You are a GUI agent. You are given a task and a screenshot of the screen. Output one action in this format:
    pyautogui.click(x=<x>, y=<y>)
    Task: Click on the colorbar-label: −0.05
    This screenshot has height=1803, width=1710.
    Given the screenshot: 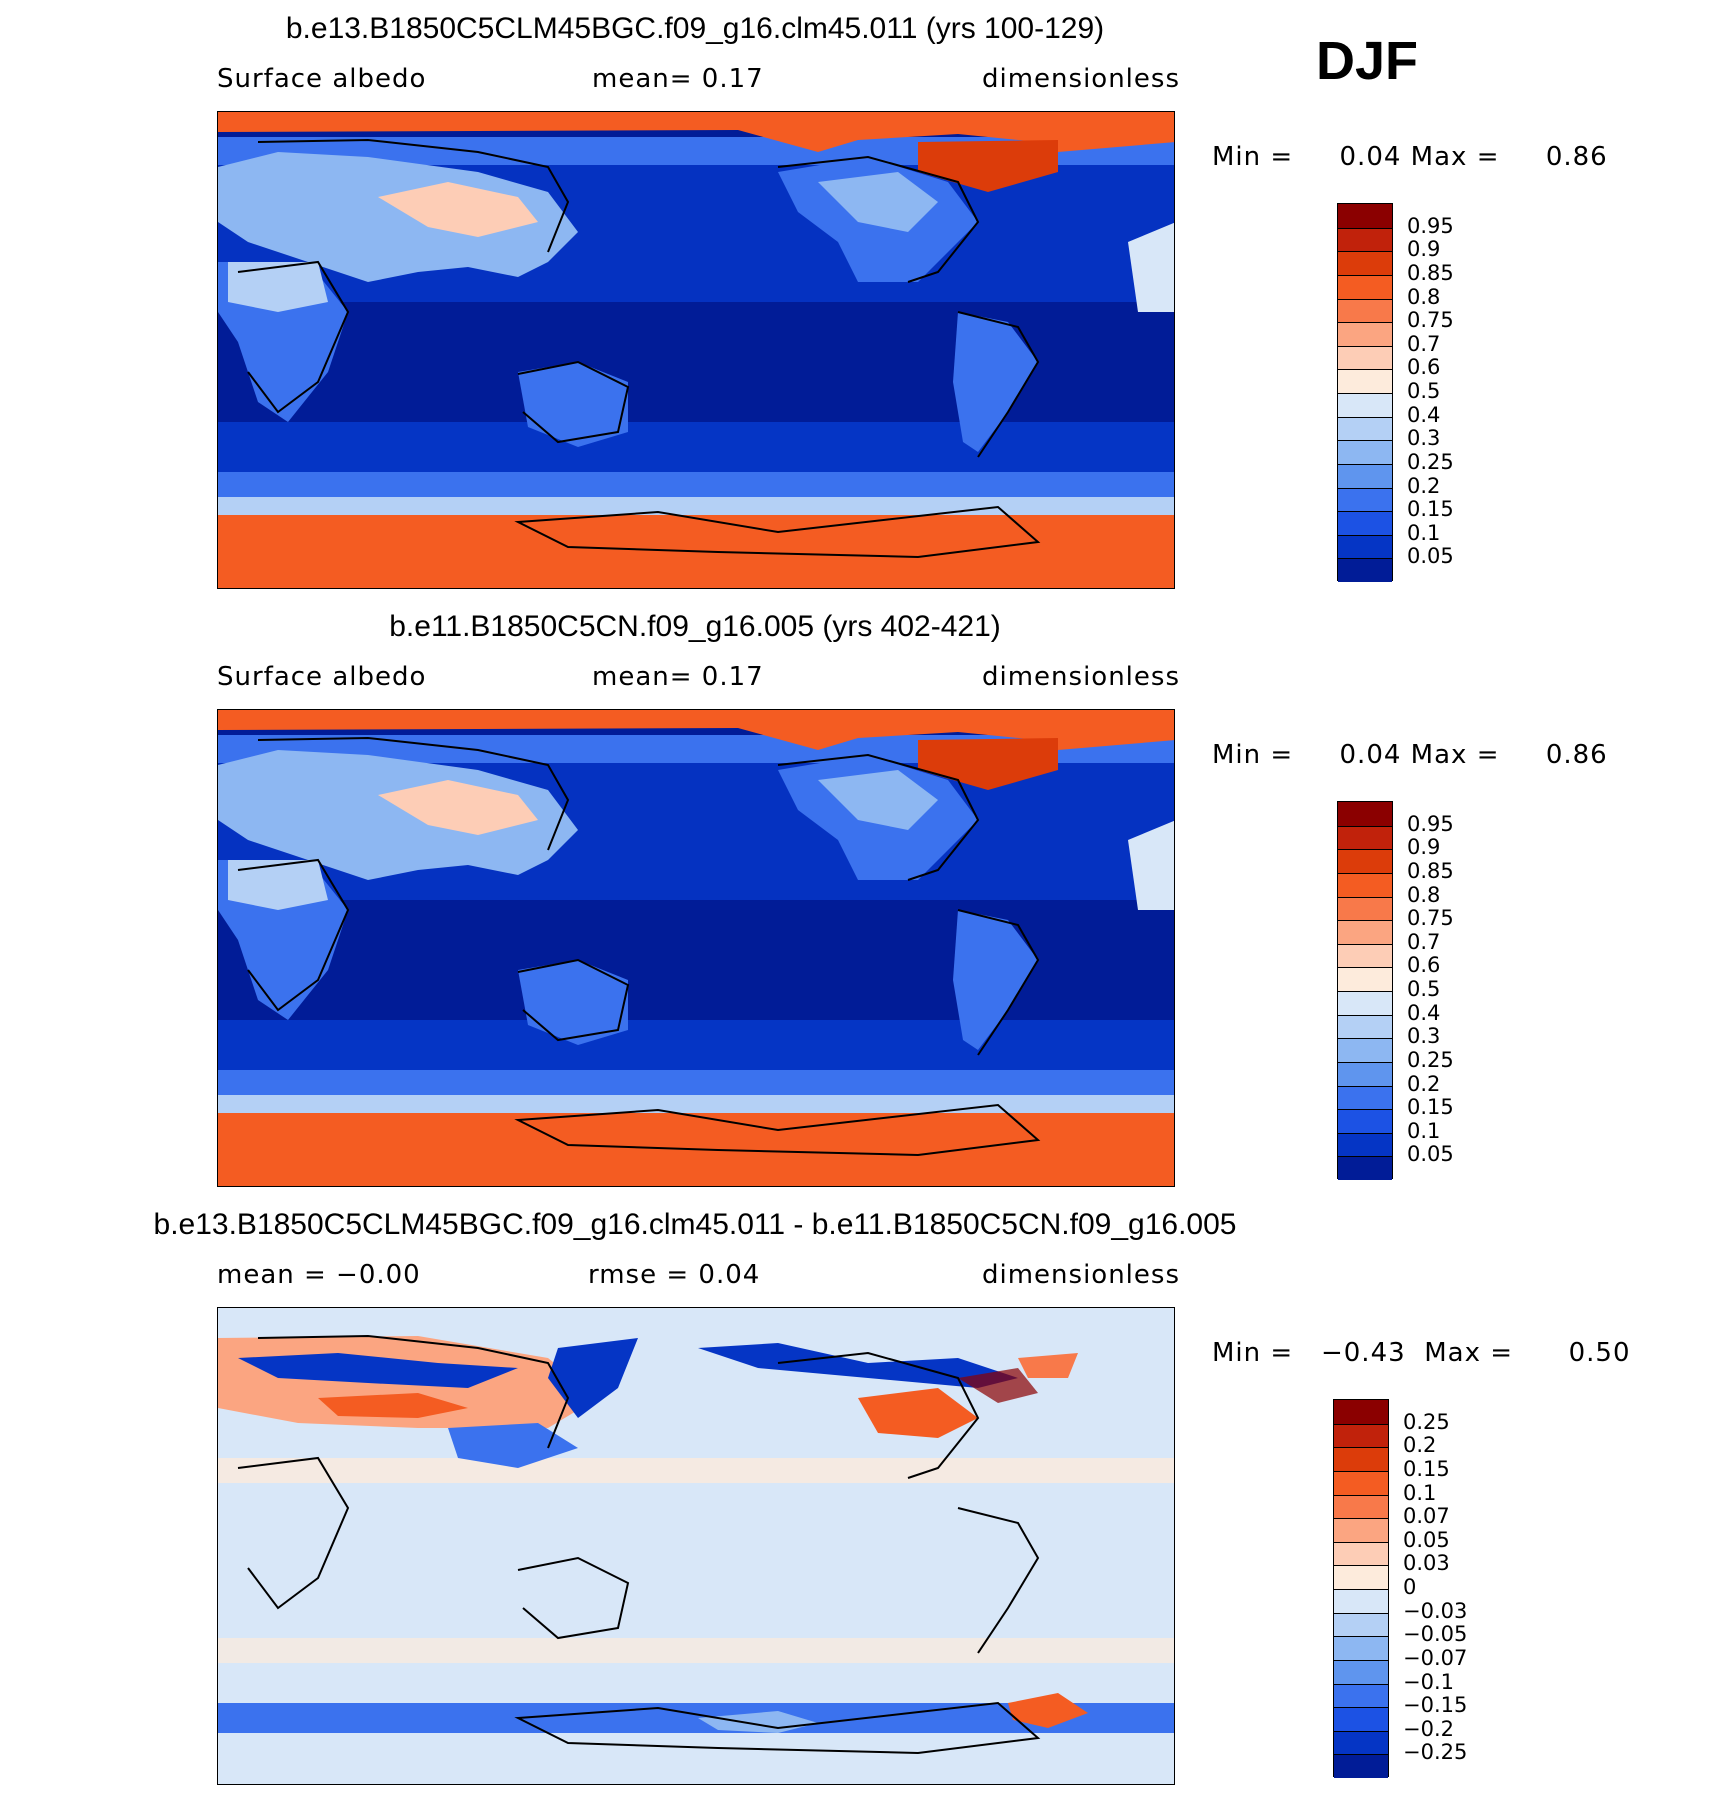 What is the action you would take?
    pyautogui.click(x=1435, y=1634)
    